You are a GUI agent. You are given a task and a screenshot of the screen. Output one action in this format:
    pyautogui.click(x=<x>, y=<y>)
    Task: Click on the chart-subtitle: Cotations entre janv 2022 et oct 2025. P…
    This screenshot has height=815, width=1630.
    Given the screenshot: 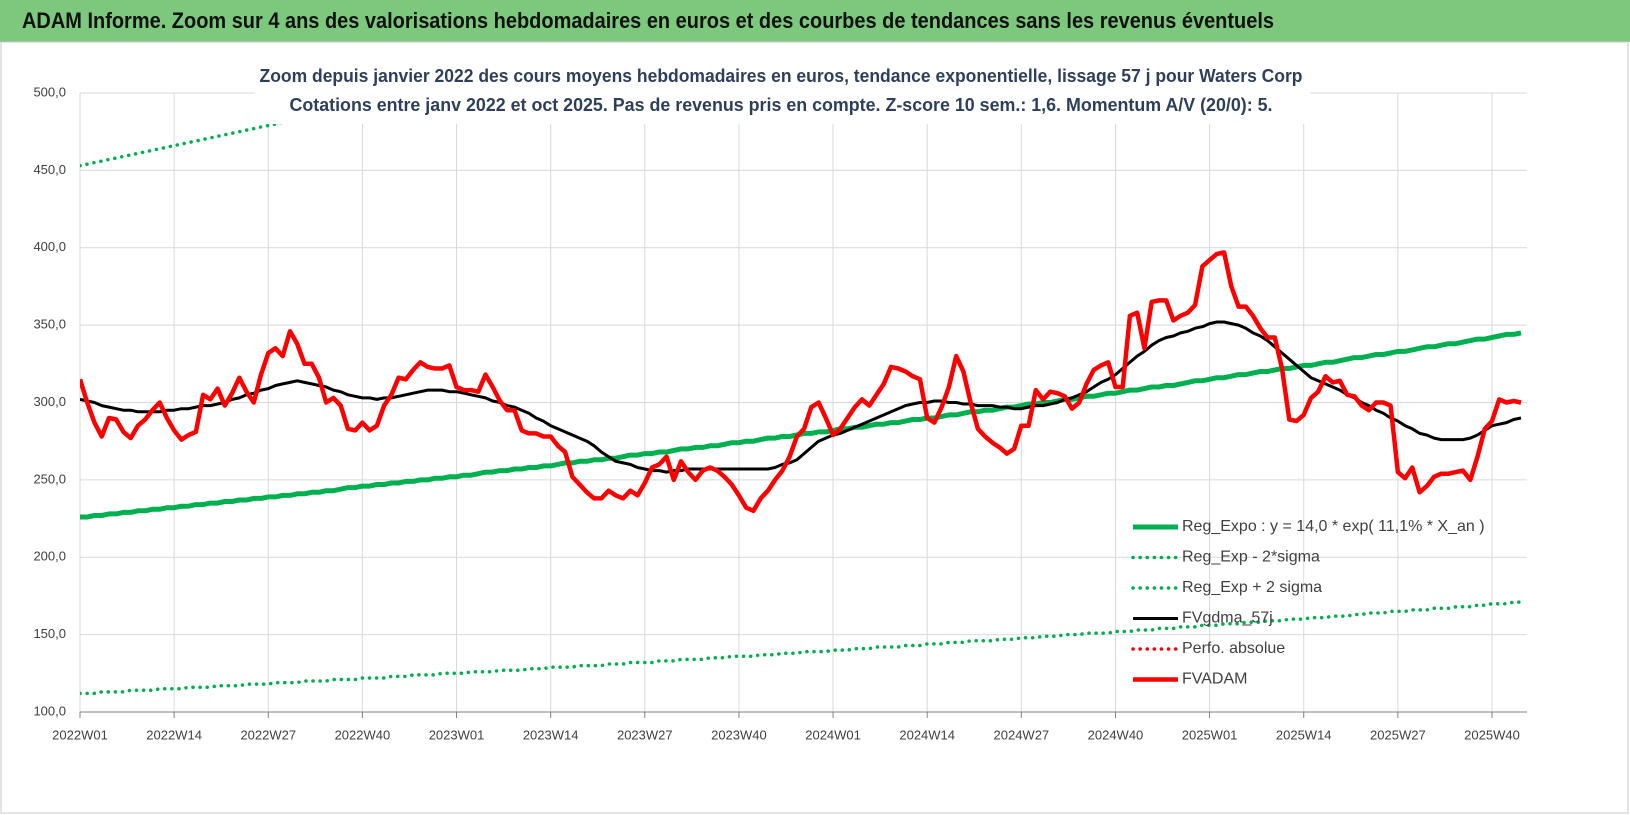 What is the action you would take?
    pyautogui.click(x=781, y=105)
    